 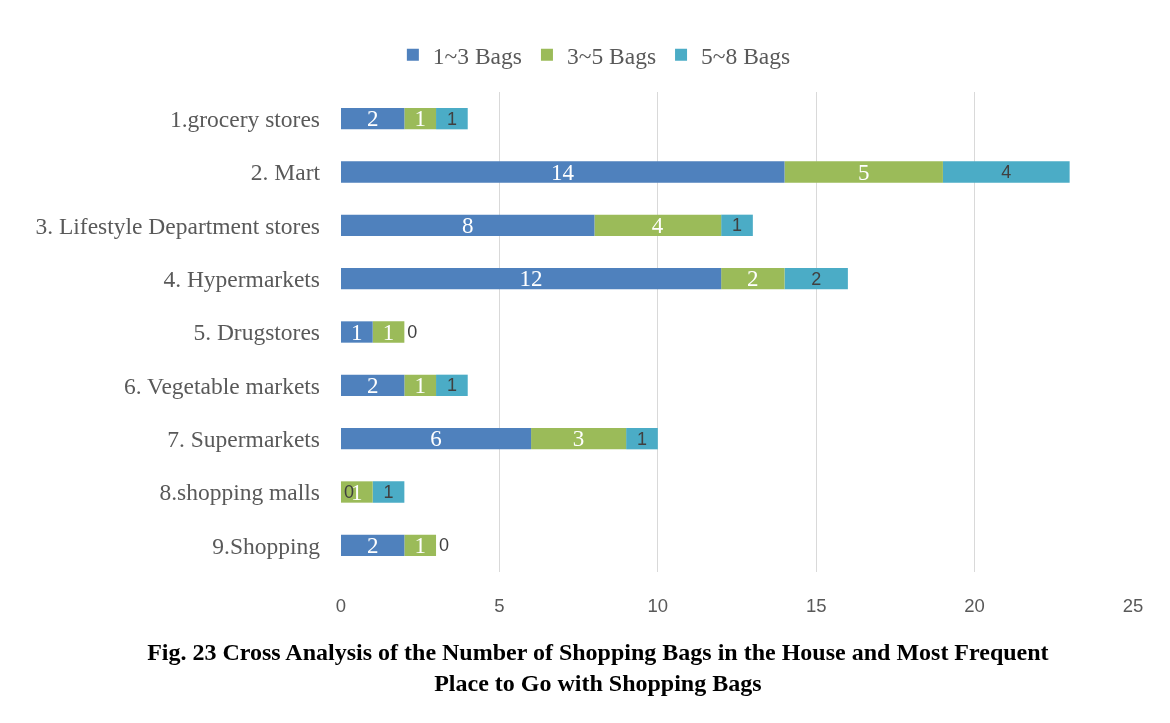 I want to click on y-tick-label: 3. Lifestyle Department stores, so click(x=177, y=225).